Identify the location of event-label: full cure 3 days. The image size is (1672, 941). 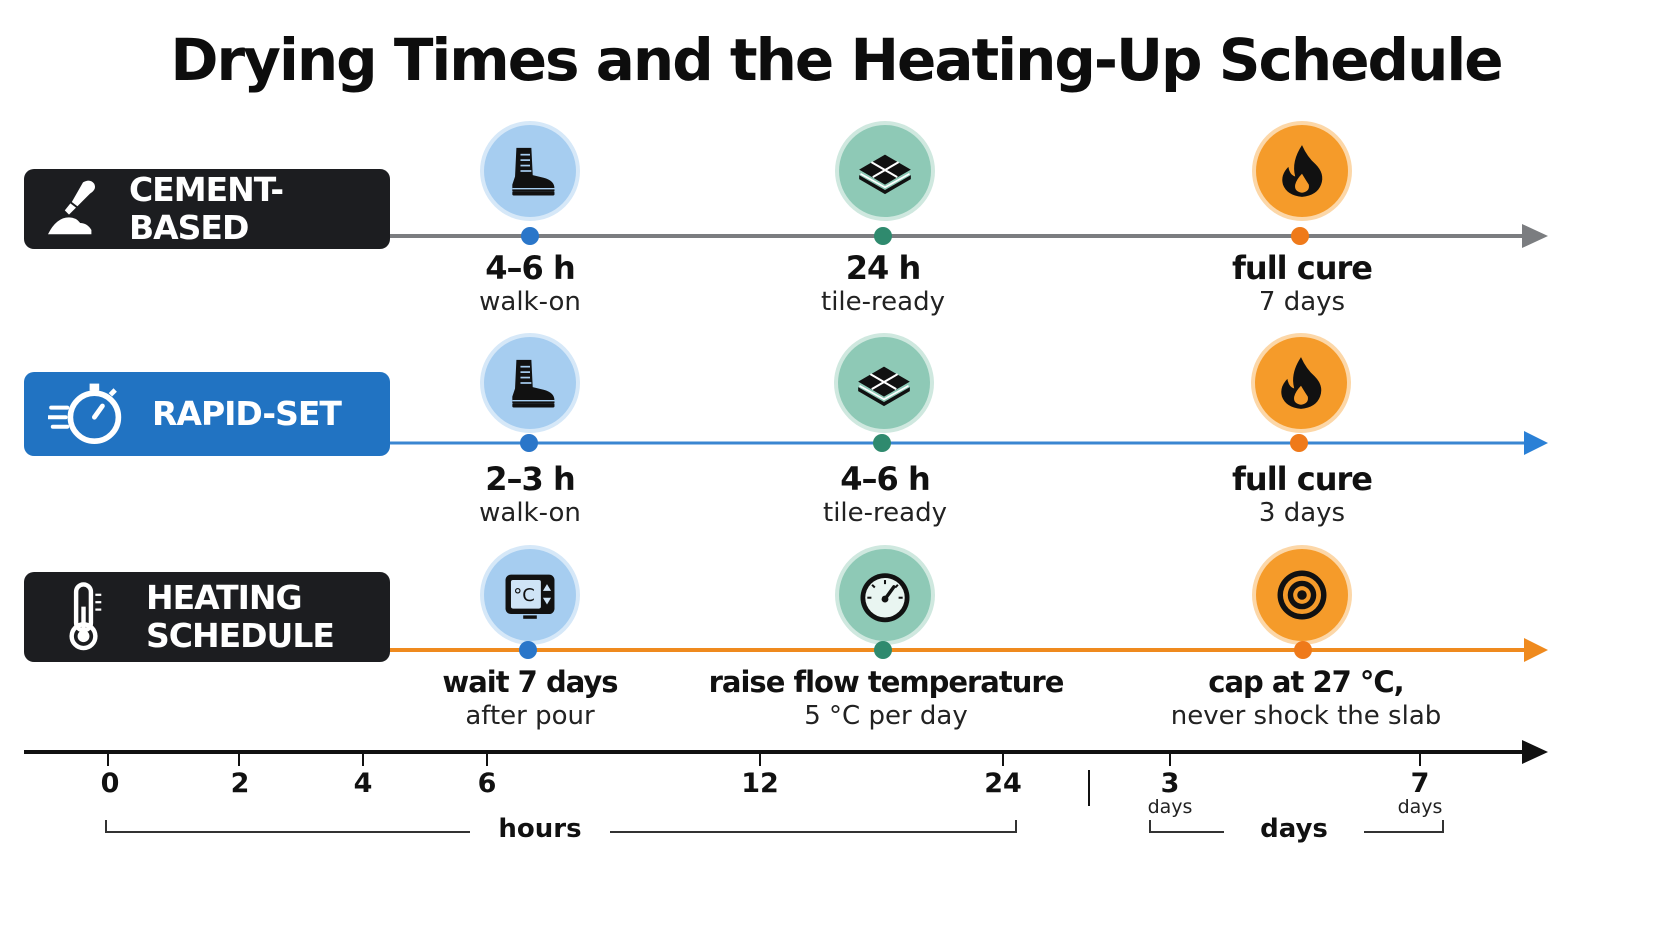
(1302, 495).